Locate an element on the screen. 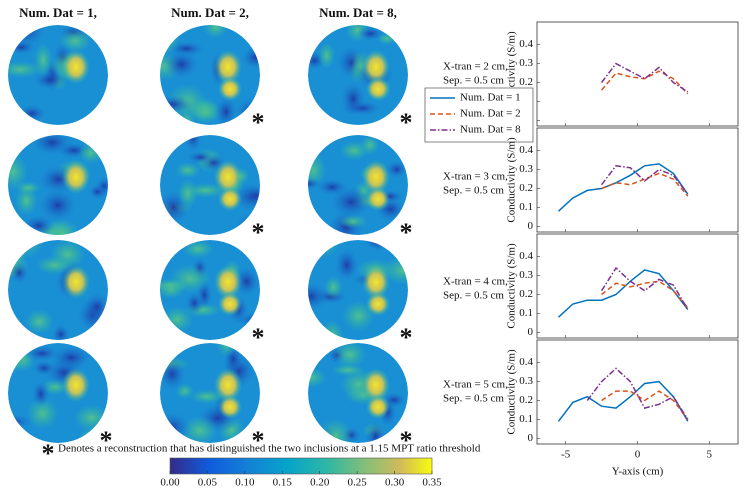 This screenshot has height=494, width=752. row-label: X-tran = 5 cm, is located at coordinates (475, 385).